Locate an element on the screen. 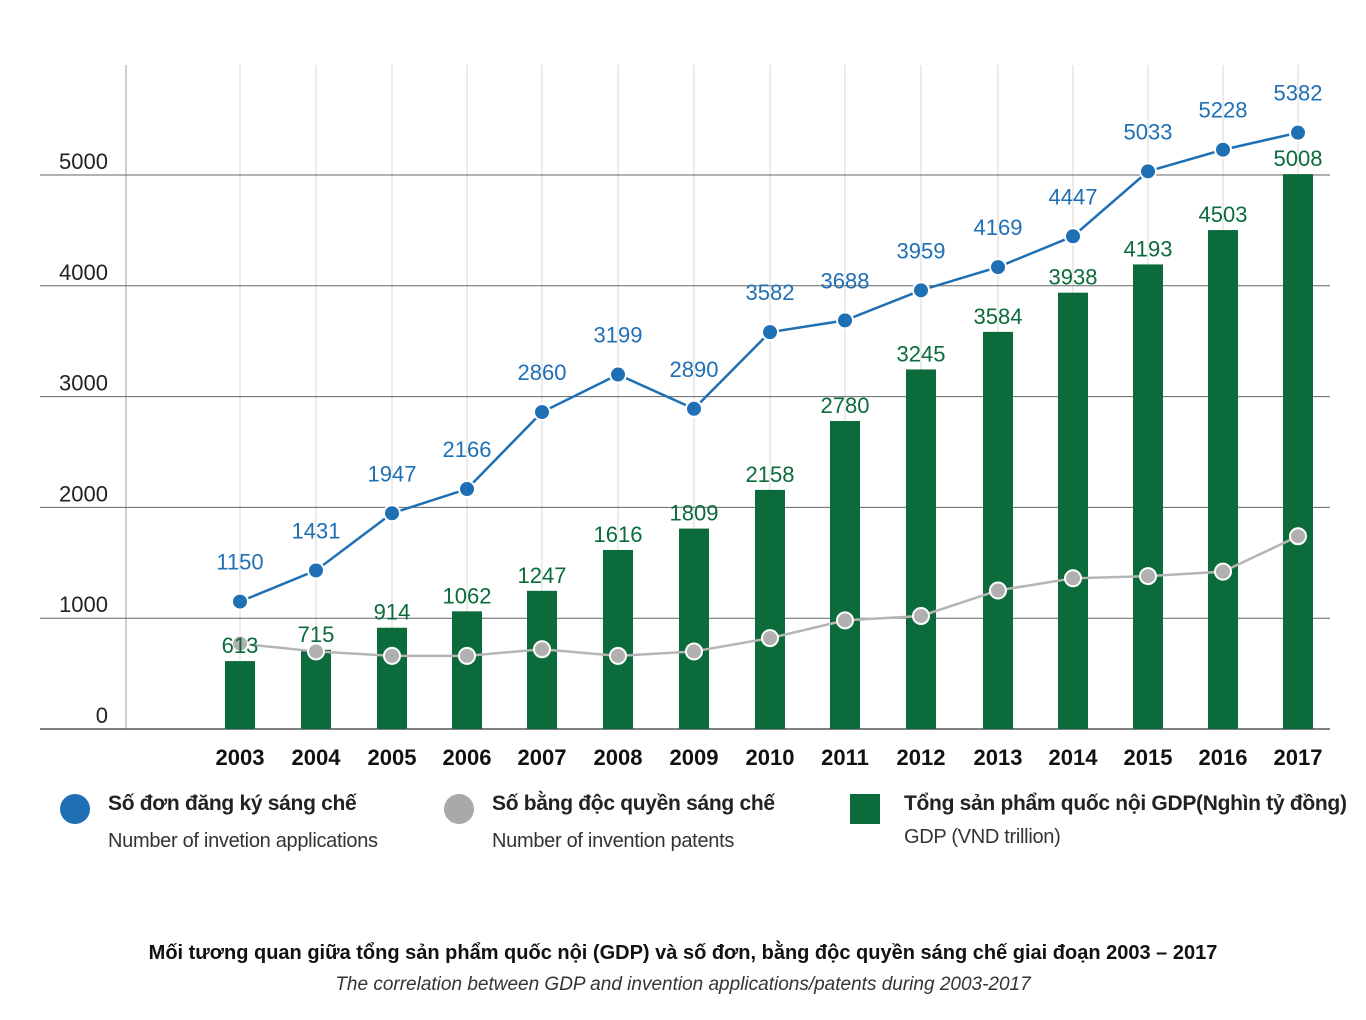  data-label-gdp: 5008 is located at coordinates (1298, 158).